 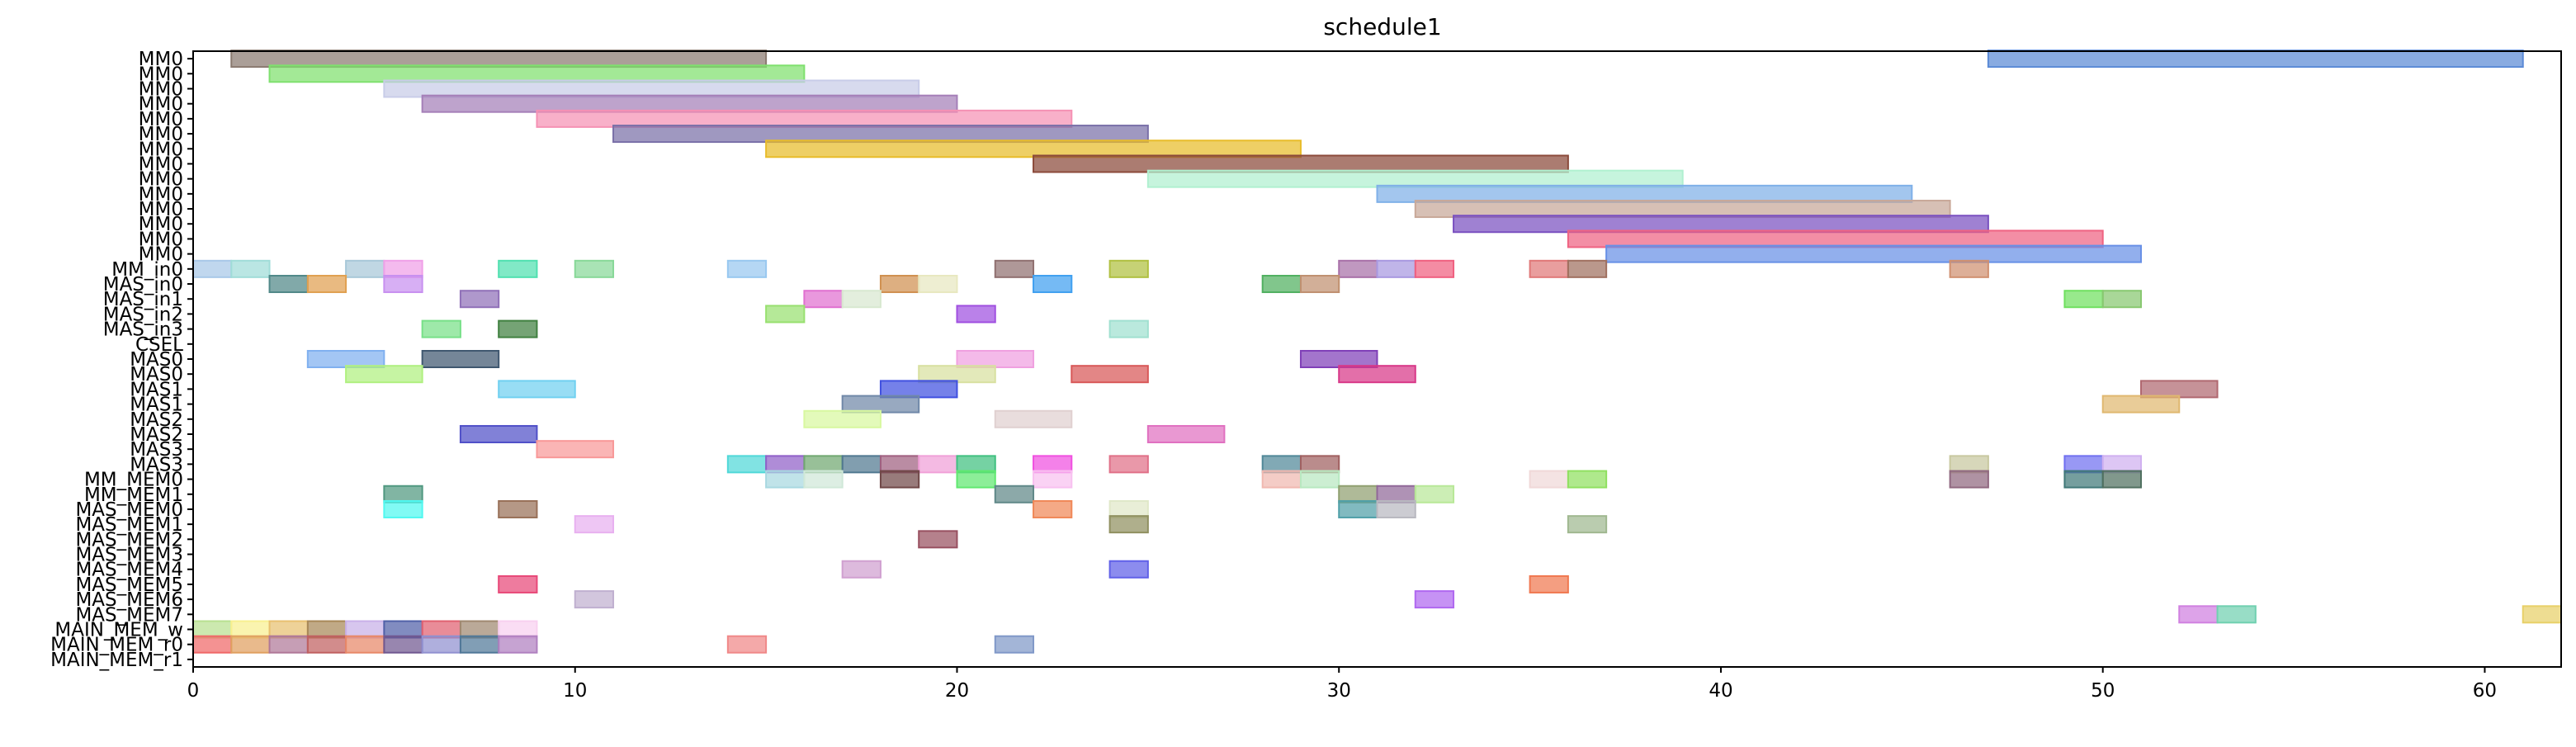 I want to click on y-tick-label: MAIN_MEM_r0, so click(x=116, y=645).